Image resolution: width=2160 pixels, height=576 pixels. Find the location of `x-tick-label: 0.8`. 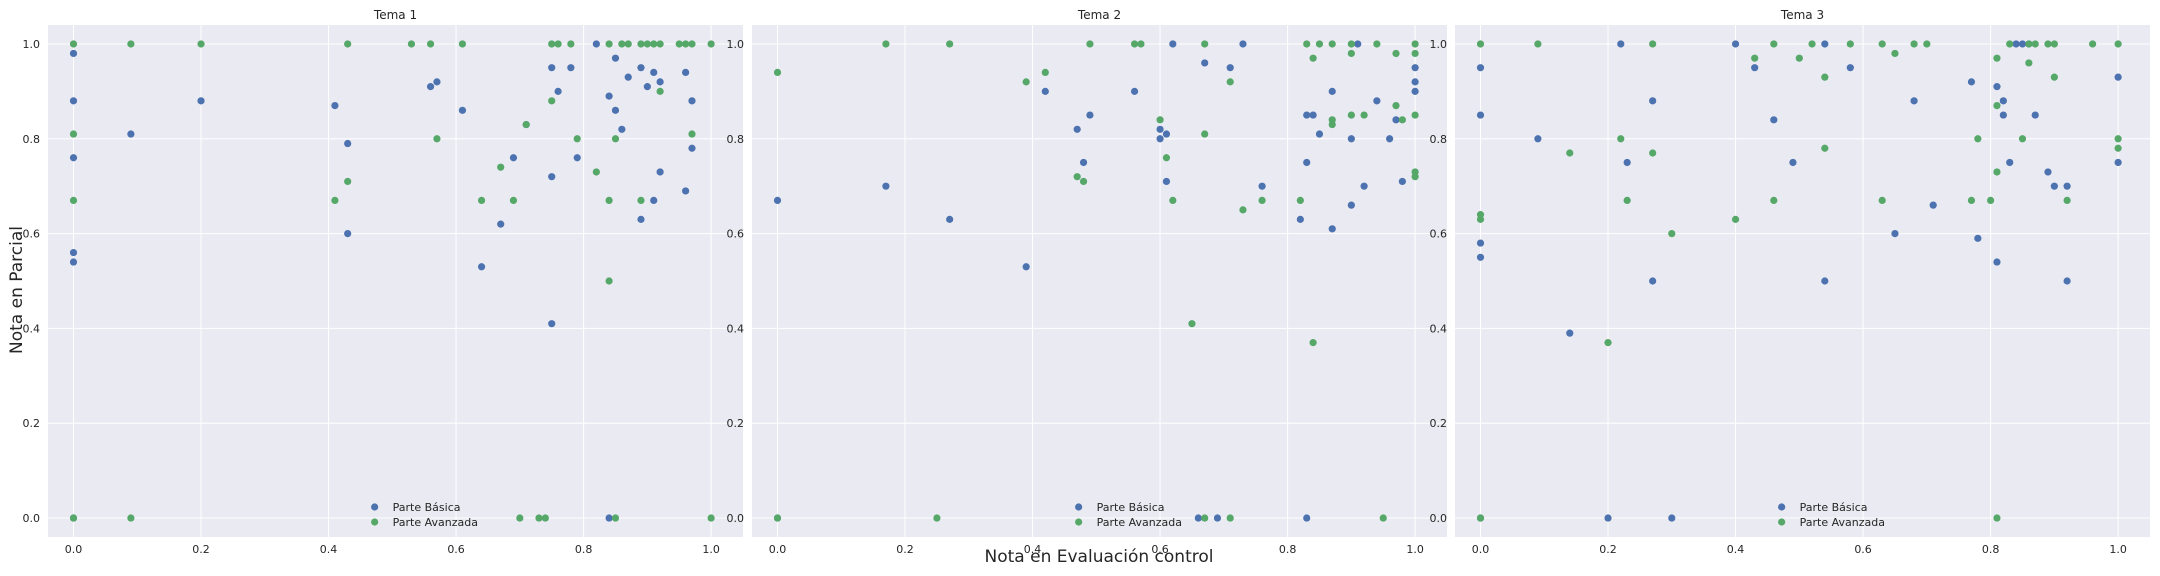

x-tick-label: 0.8 is located at coordinates (1991, 549).